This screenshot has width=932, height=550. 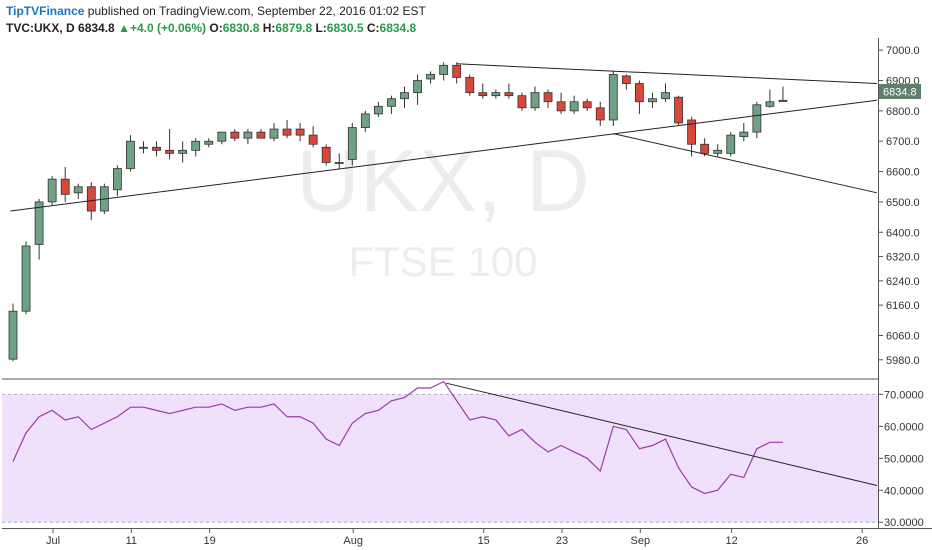 I want to click on price-tick-label: 5980.0, so click(x=903, y=361).